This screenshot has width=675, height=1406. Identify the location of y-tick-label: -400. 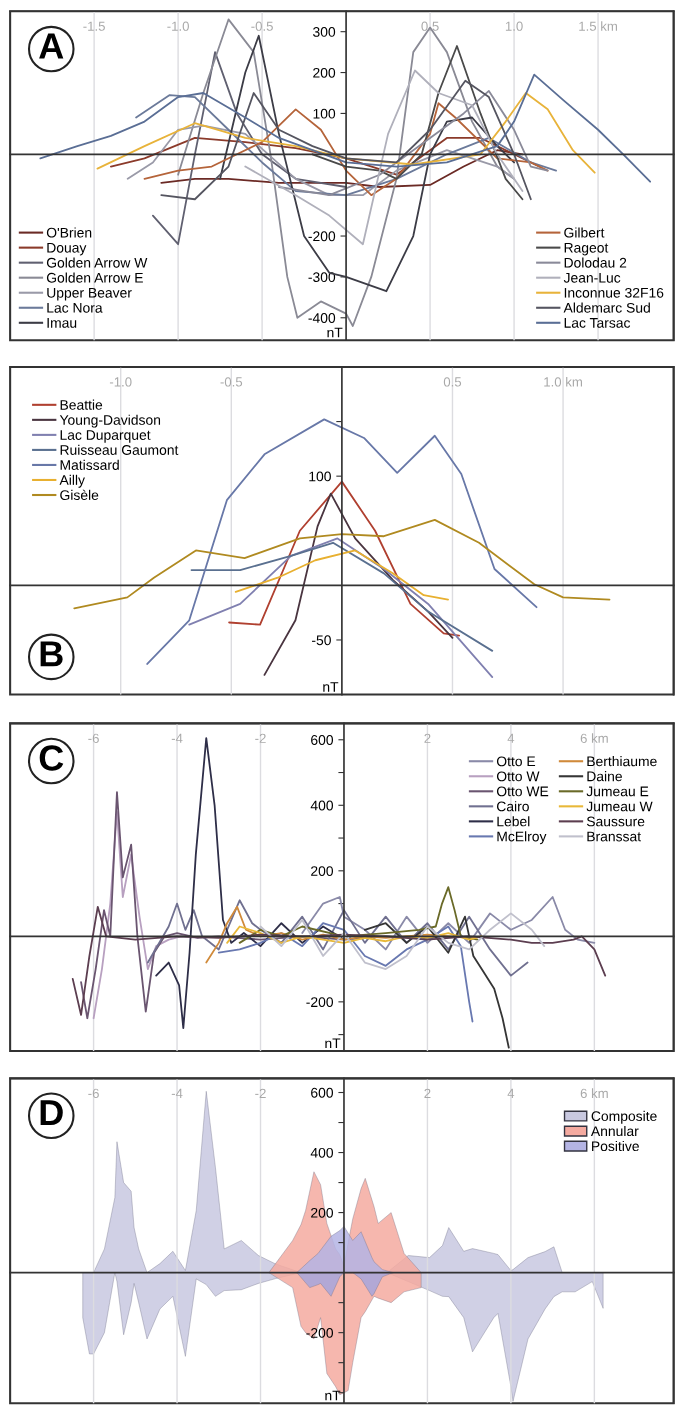
(322, 318).